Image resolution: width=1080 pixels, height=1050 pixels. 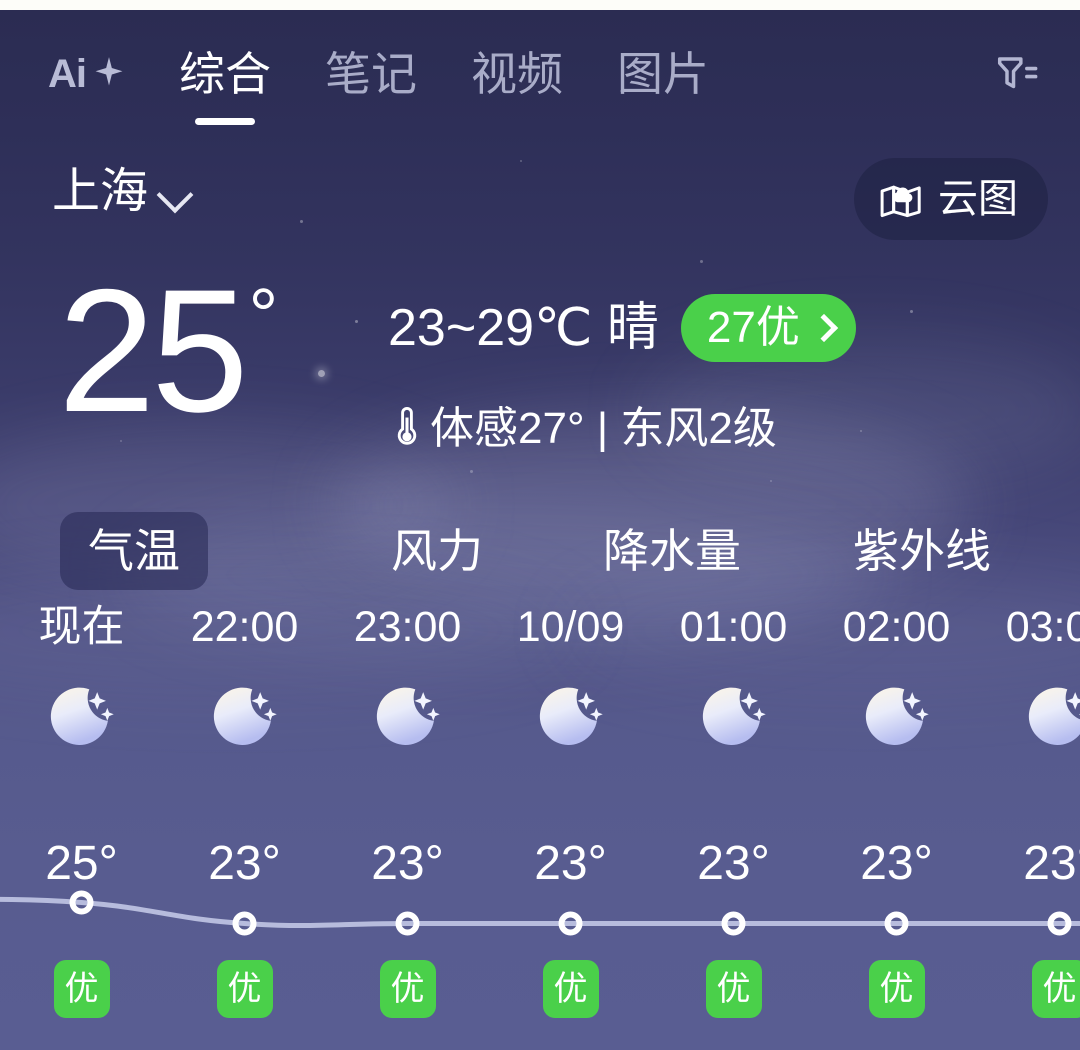 I want to click on nav-tab-list: 综合 笔记 视频 图片, so click(x=444, y=74).